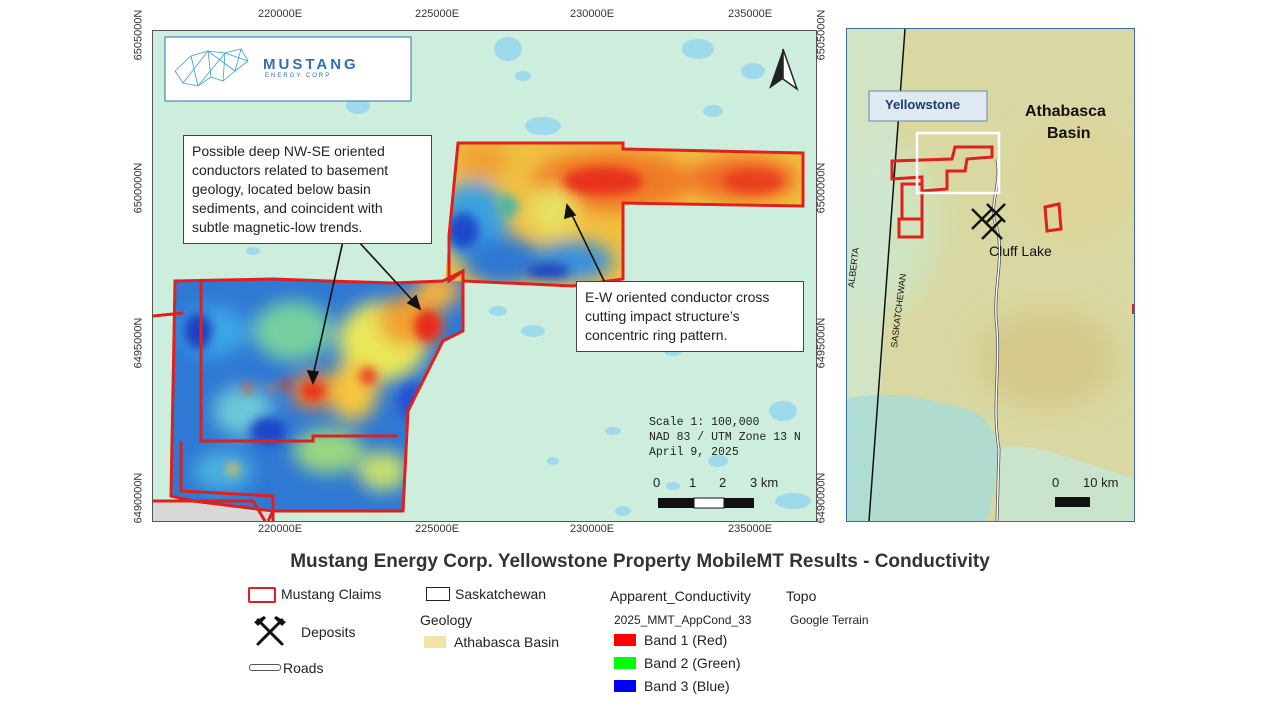  What do you see at coordinates (437, 14) in the screenshot?
I see `top-x-label: 225000E` at bounding box center [437, 14].